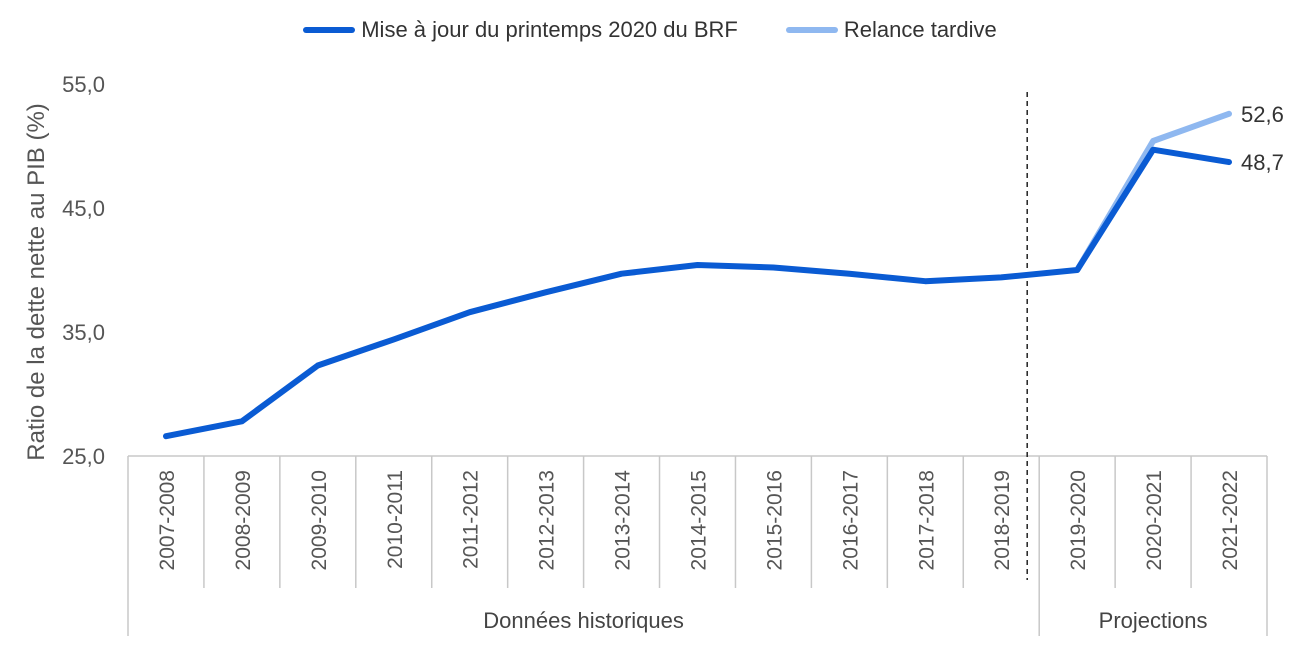 The width and height of the screenshot is (1300, 656). I want to click on y-axis-title: Ratio de la dette nette au PIB (%), so click(36, 282).